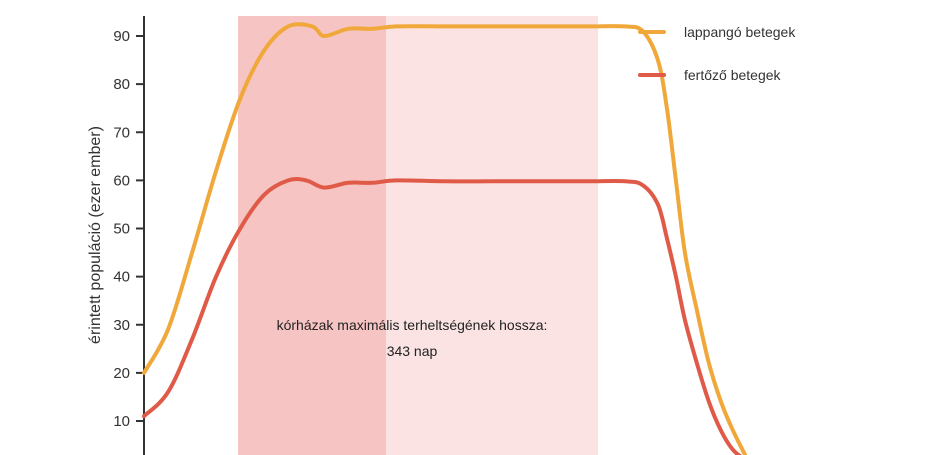 This screenshot has width=938, height=455. I want to click on y-tick-label: 40, so click(121, 277).